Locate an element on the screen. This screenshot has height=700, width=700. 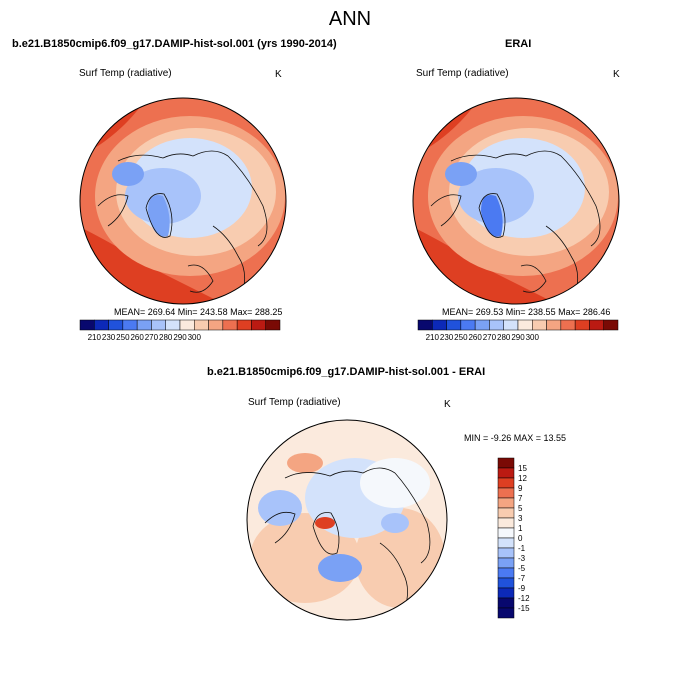
colorbar-tick-label: 3 is located at coordinates (520, 518).